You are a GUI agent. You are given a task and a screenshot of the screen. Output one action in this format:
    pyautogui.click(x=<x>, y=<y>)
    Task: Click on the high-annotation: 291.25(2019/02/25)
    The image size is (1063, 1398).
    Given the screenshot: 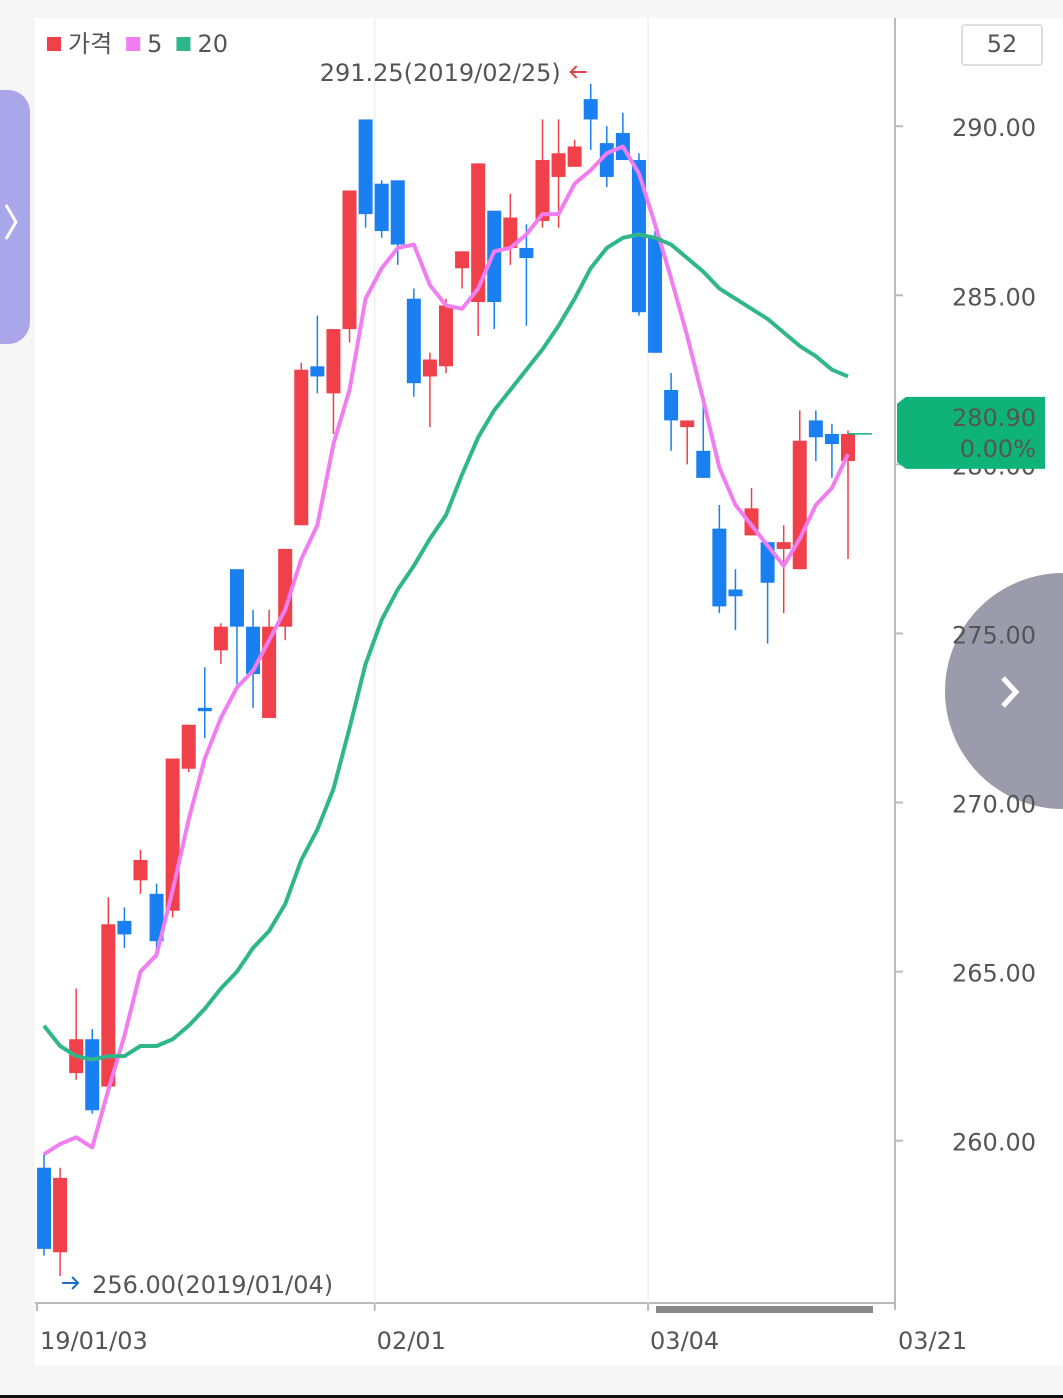 What is the action you would take?
    pyautogui.click(x=440, y=73)
    